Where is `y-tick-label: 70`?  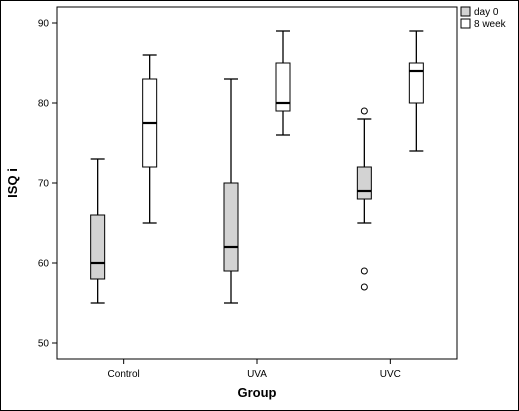 y-tick-label: 70 is located at coordinates (44, 184).